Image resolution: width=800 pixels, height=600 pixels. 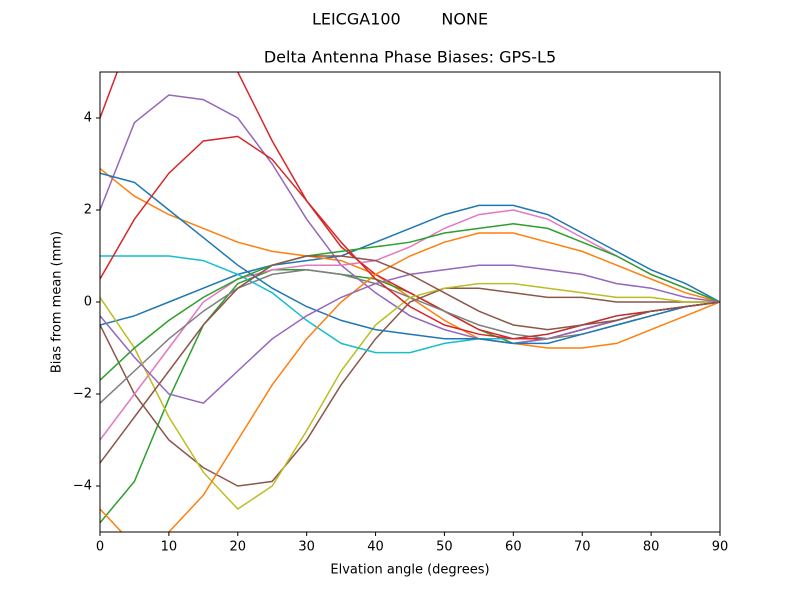 What do you see at coordinates (720, 547) in the screenshot?
I see `x-tick-label: 90` at bounding box center [720, 547].